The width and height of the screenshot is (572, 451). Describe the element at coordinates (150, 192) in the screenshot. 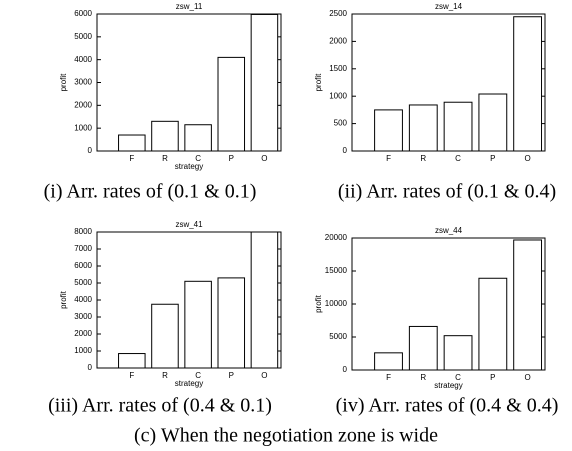

I see `subfigure-caption: (i) Arr. rates of (0.1 & 0.1)` at that location.